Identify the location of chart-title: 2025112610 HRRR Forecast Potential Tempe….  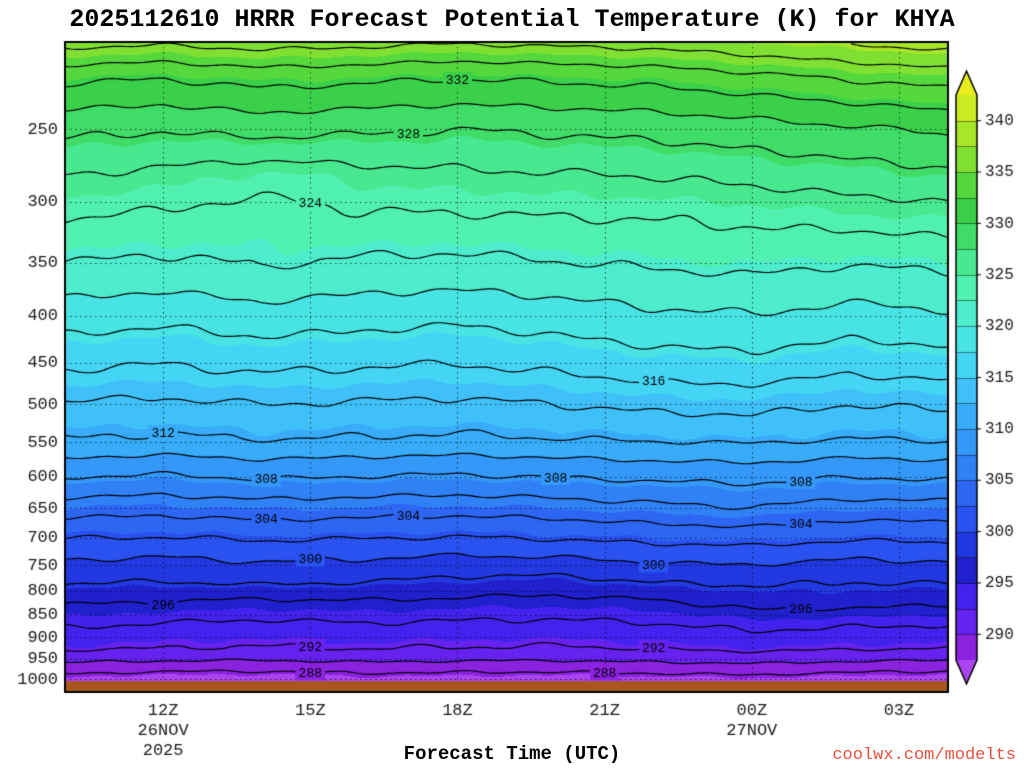
(512, 19).